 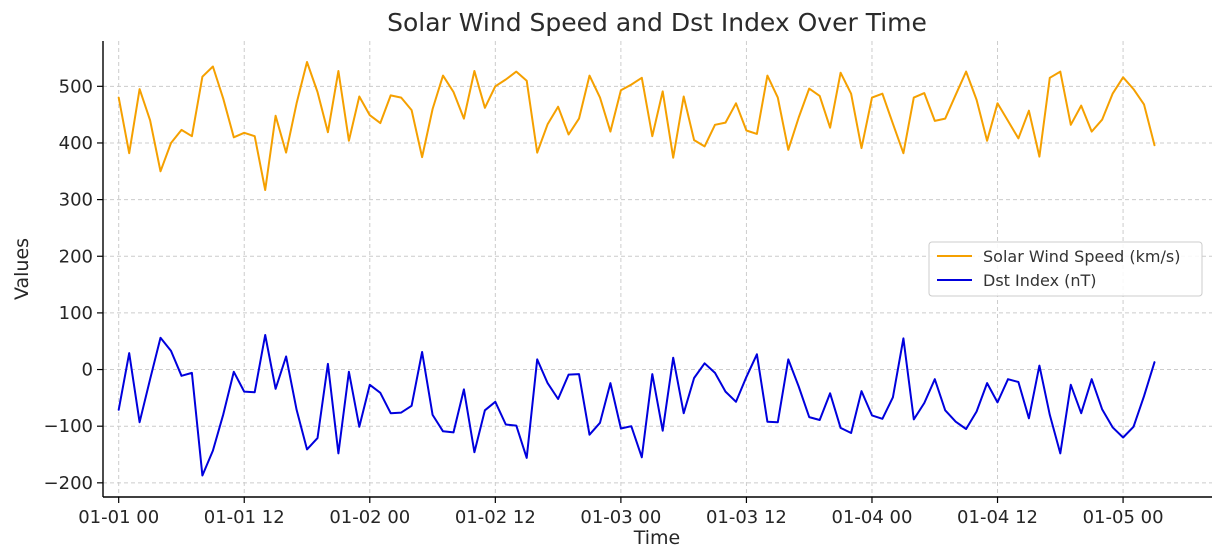 What do you see at coordinates (118, 517) in the screenshot?
I see `x-tick-label: 01-01 00` at bounding box center [118, 517].